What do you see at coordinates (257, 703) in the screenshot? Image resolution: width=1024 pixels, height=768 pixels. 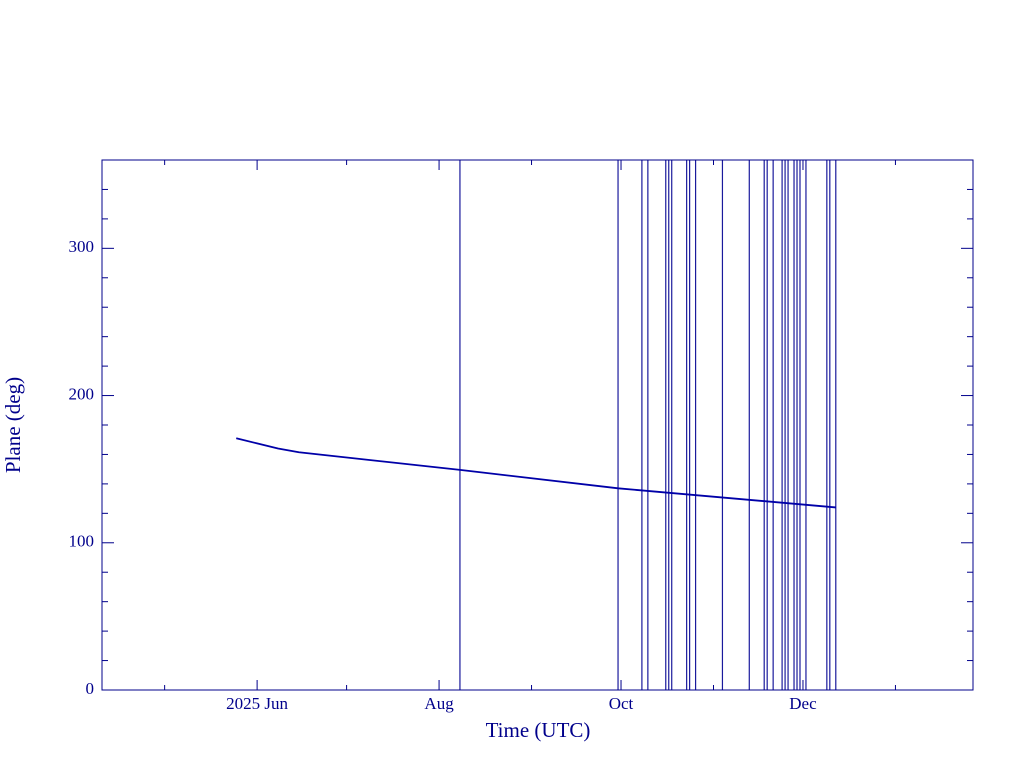 I see `x-tick-label: 2025 Jun` at bounding box center [257, 703].